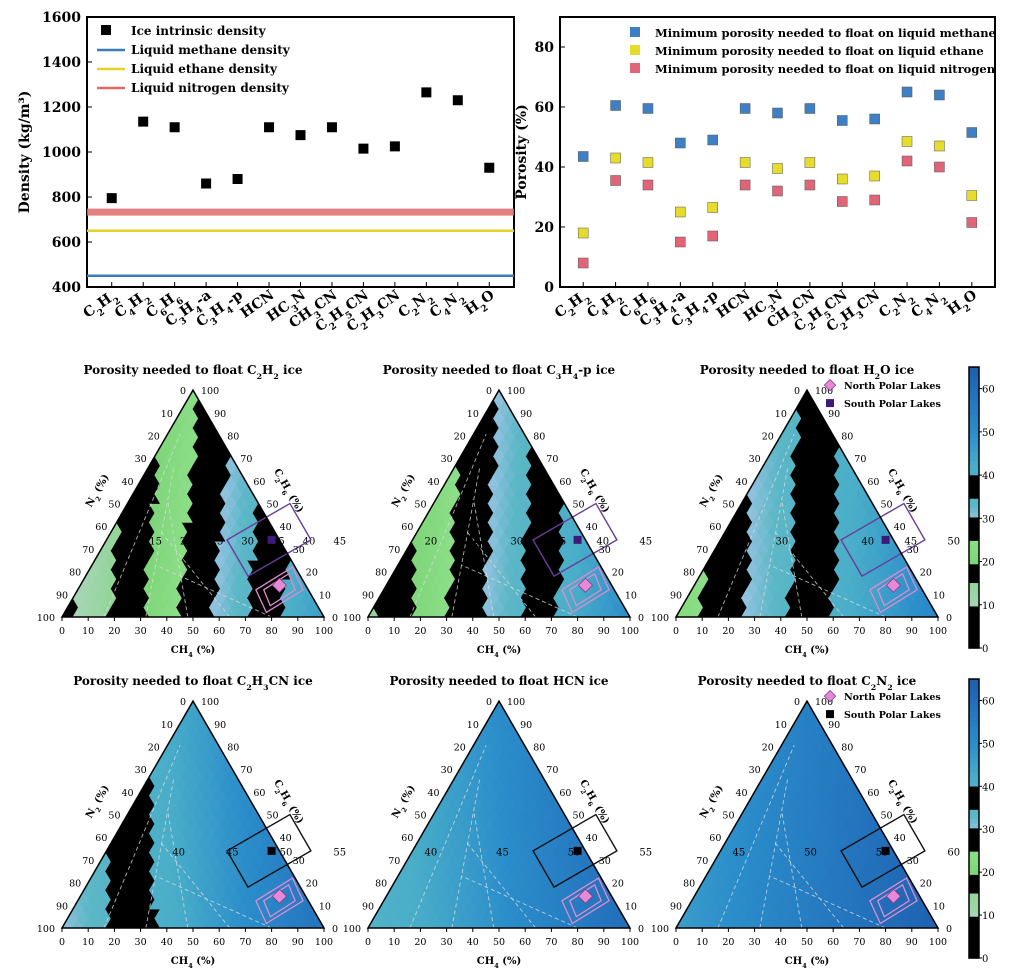 Image resolution: width=1024 pixels, height=974 pixels. I want to click on n2-tick-label: 60, so click(407, 527).